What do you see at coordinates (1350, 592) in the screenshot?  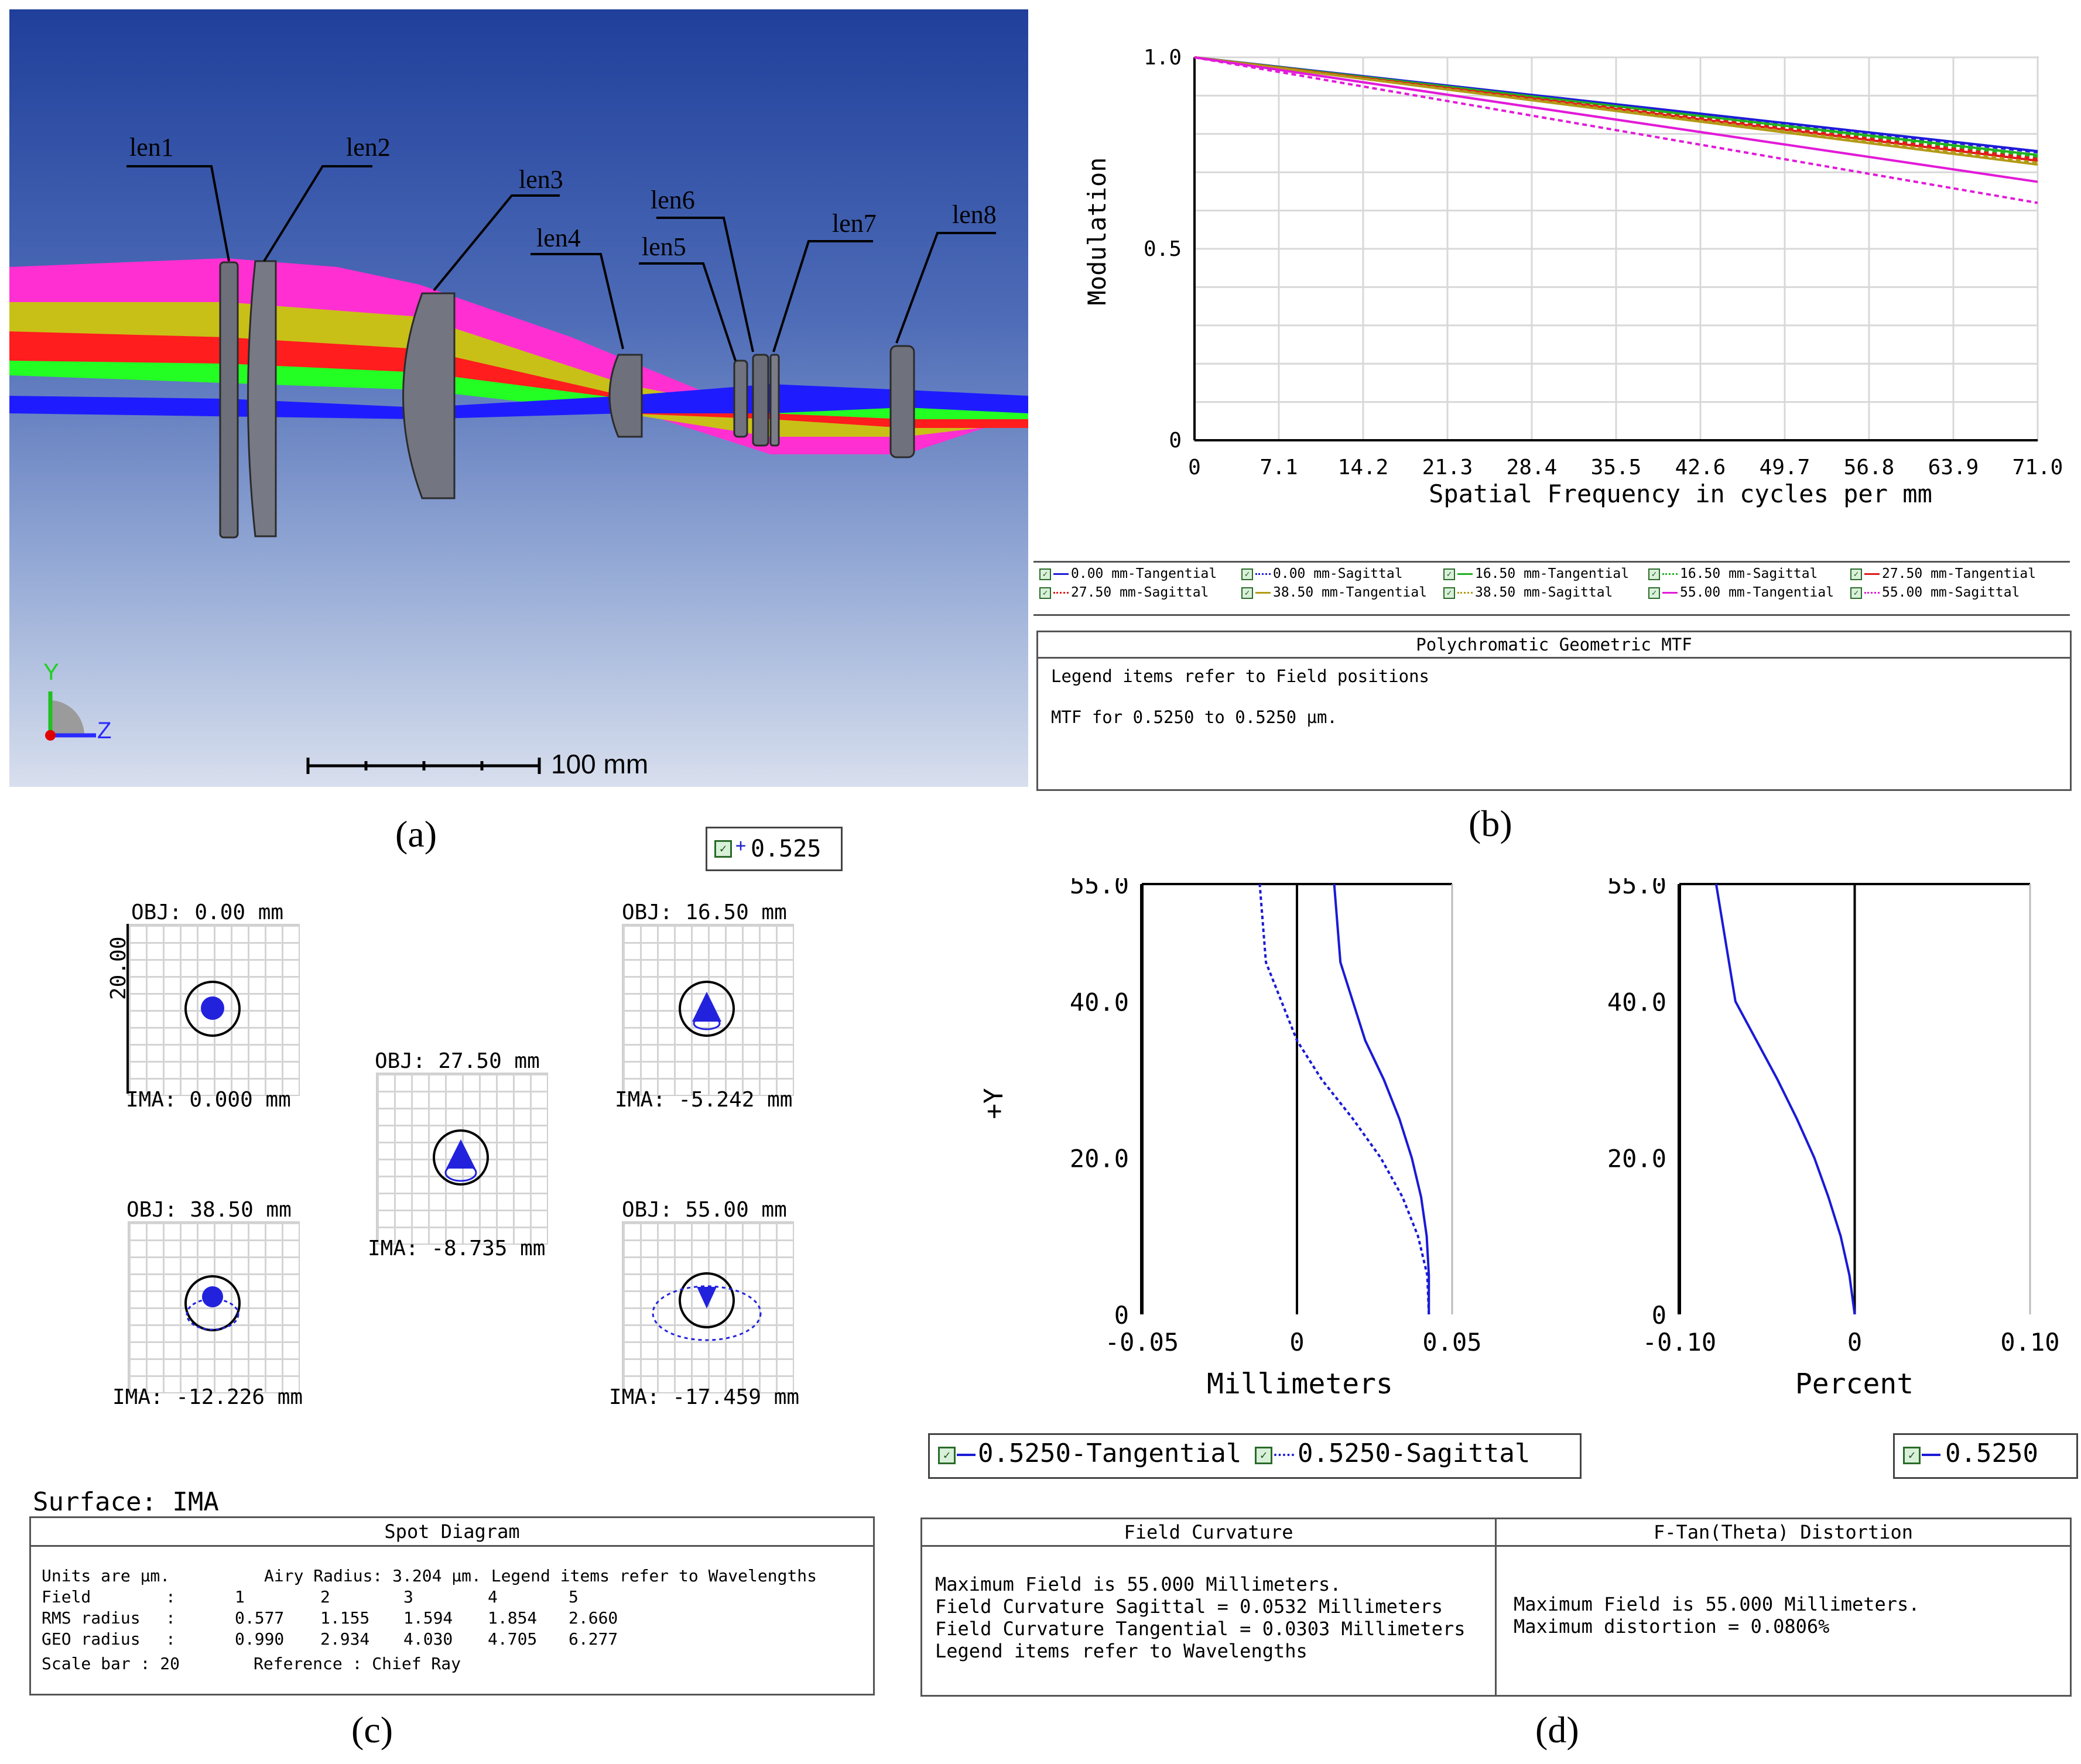 I see `mtf-legend-label: 38.50 mm-Tangential` at bounding box center [1350, 592].